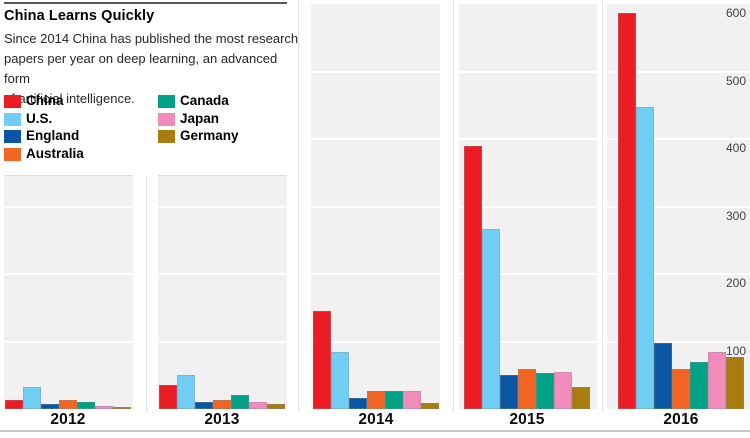  Describe the element at coordinates (69, 98) in the screenshot. I see `subtitle-line: of artificial intelligence.` at that location.